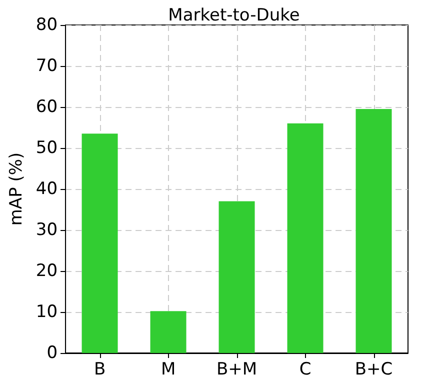 The image size is (423, 381). Describe the element at coordinates (47, 271) in the screenshot. I see `y-tick-label: 20` at that location.